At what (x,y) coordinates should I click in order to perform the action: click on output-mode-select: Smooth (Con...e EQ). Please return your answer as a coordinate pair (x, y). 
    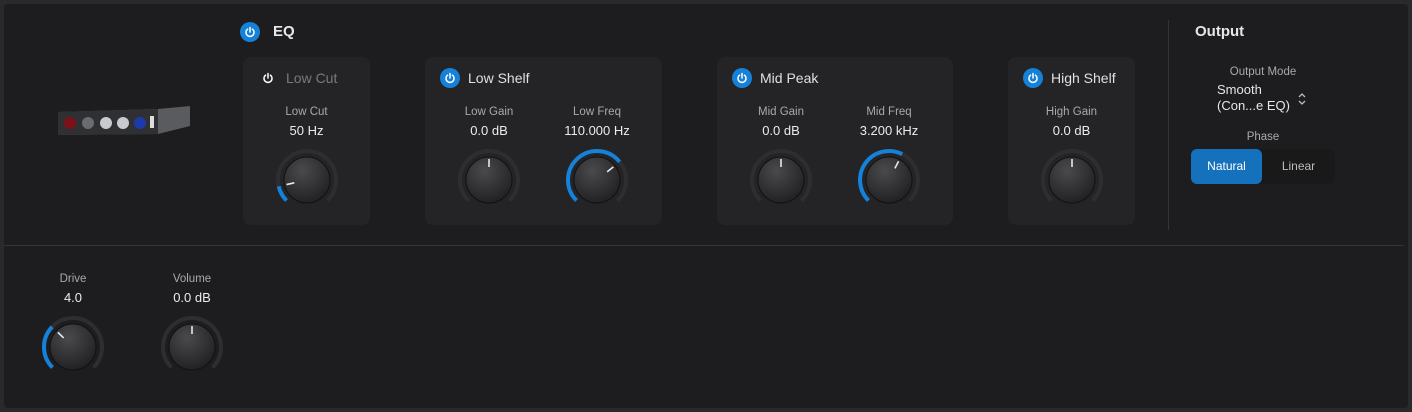
    Looking at the image, I should click on (1264, 99).